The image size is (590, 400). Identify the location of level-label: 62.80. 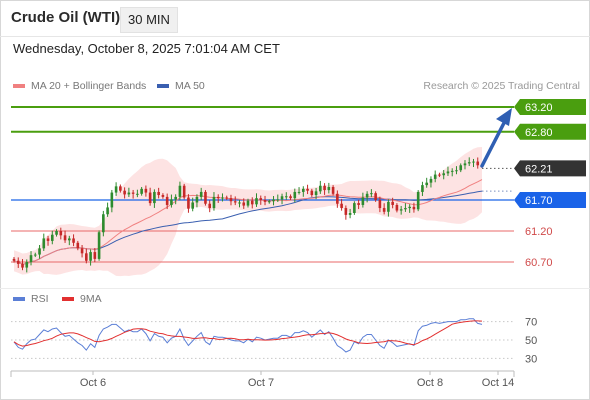
(539, 133).